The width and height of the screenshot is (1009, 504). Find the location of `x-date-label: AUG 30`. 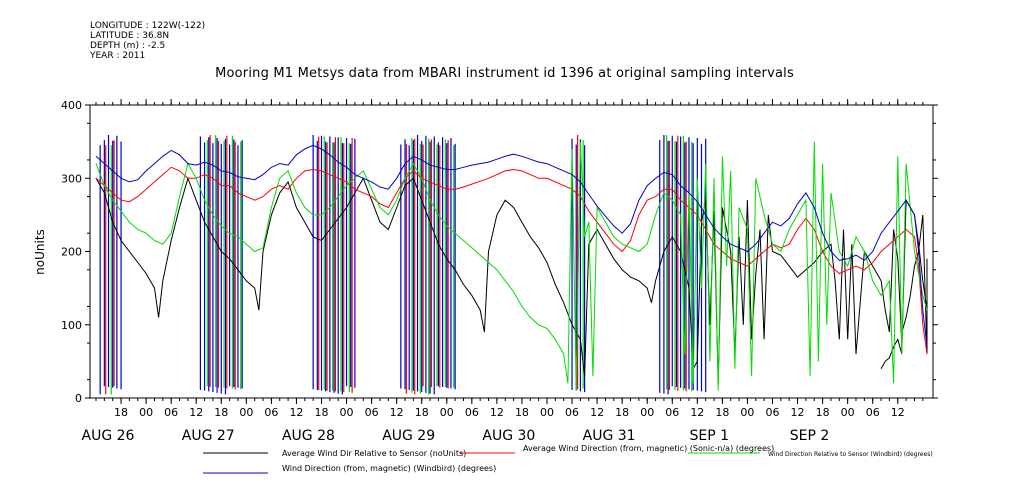

x-date-label: AUG 30 is located at coordinates (508, 436).